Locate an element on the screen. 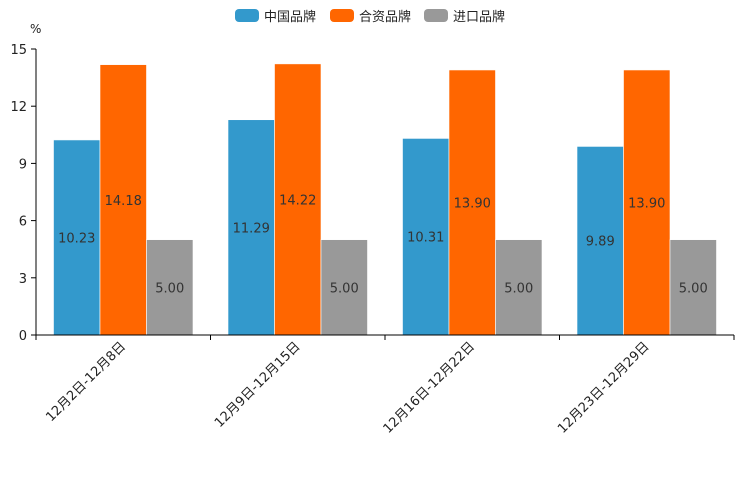  y-tick-label: 12 is located at coordinates (18, 107).